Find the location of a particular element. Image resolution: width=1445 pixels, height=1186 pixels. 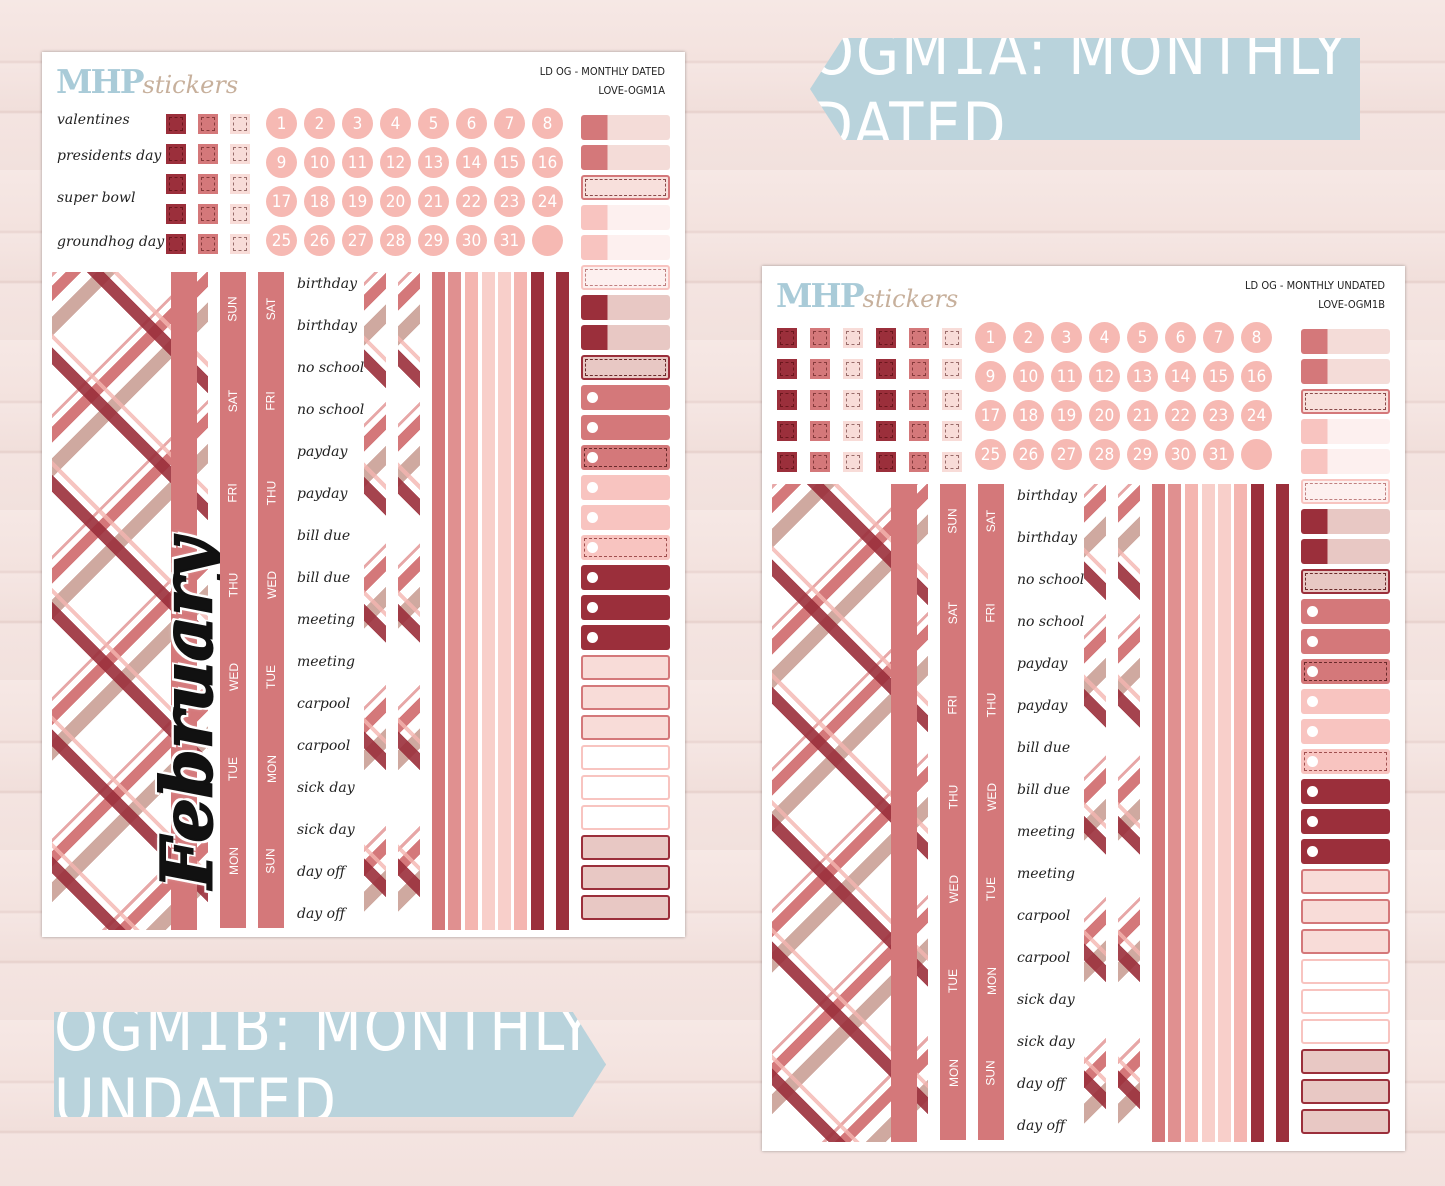

day-label: THU is located at coordinates (991, 705).